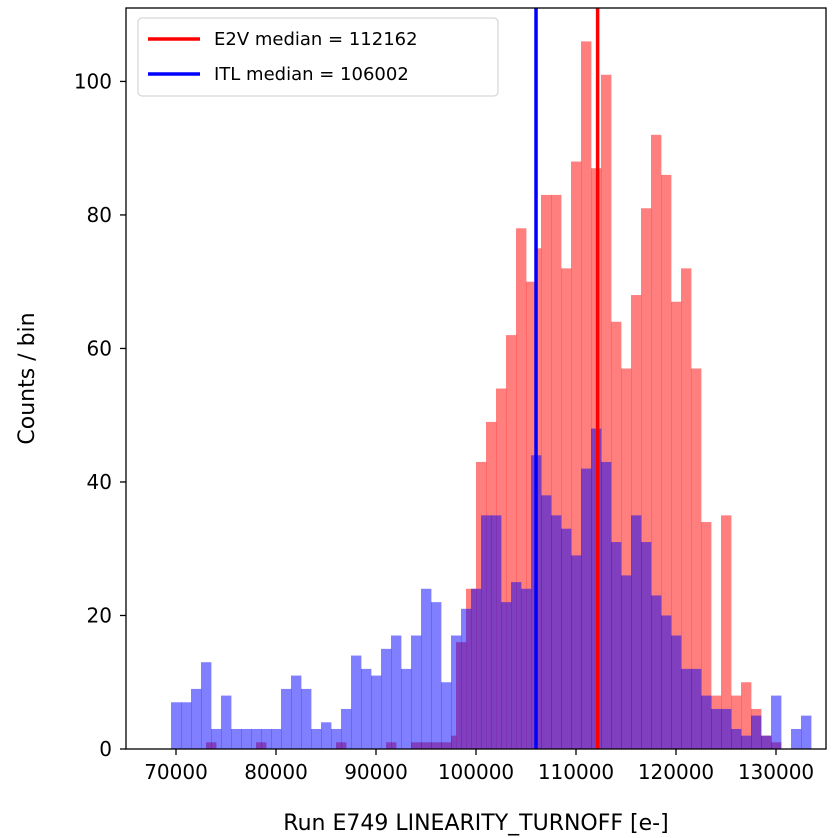 This screenshot has width=838, height=838. I want to click on x-tick-label: 100000, so click(476, 772).